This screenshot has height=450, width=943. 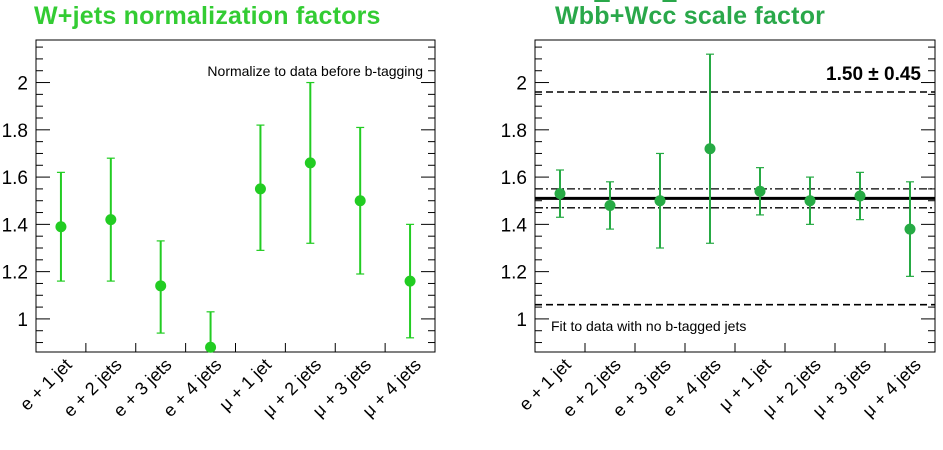 I want to click on title-part-cbar: c, so click(x=669, y=16).